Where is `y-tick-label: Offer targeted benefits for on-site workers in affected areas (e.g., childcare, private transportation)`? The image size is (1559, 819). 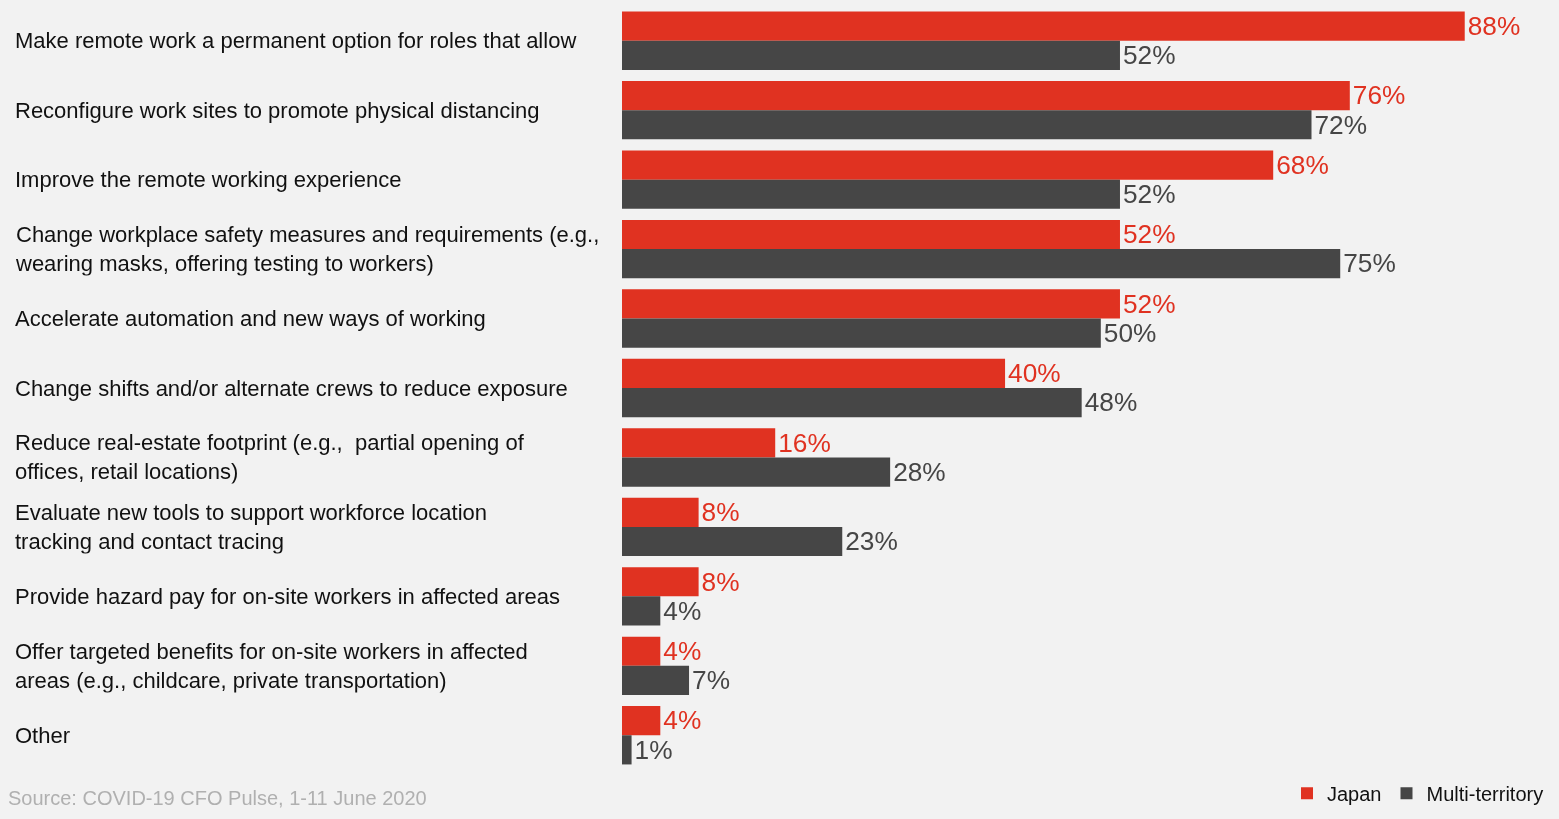
y-tick-label: Offer targeted benefits for on-site workers in affected areas (e.g., childcare, private transportation) is located at coordinates (271, 666).